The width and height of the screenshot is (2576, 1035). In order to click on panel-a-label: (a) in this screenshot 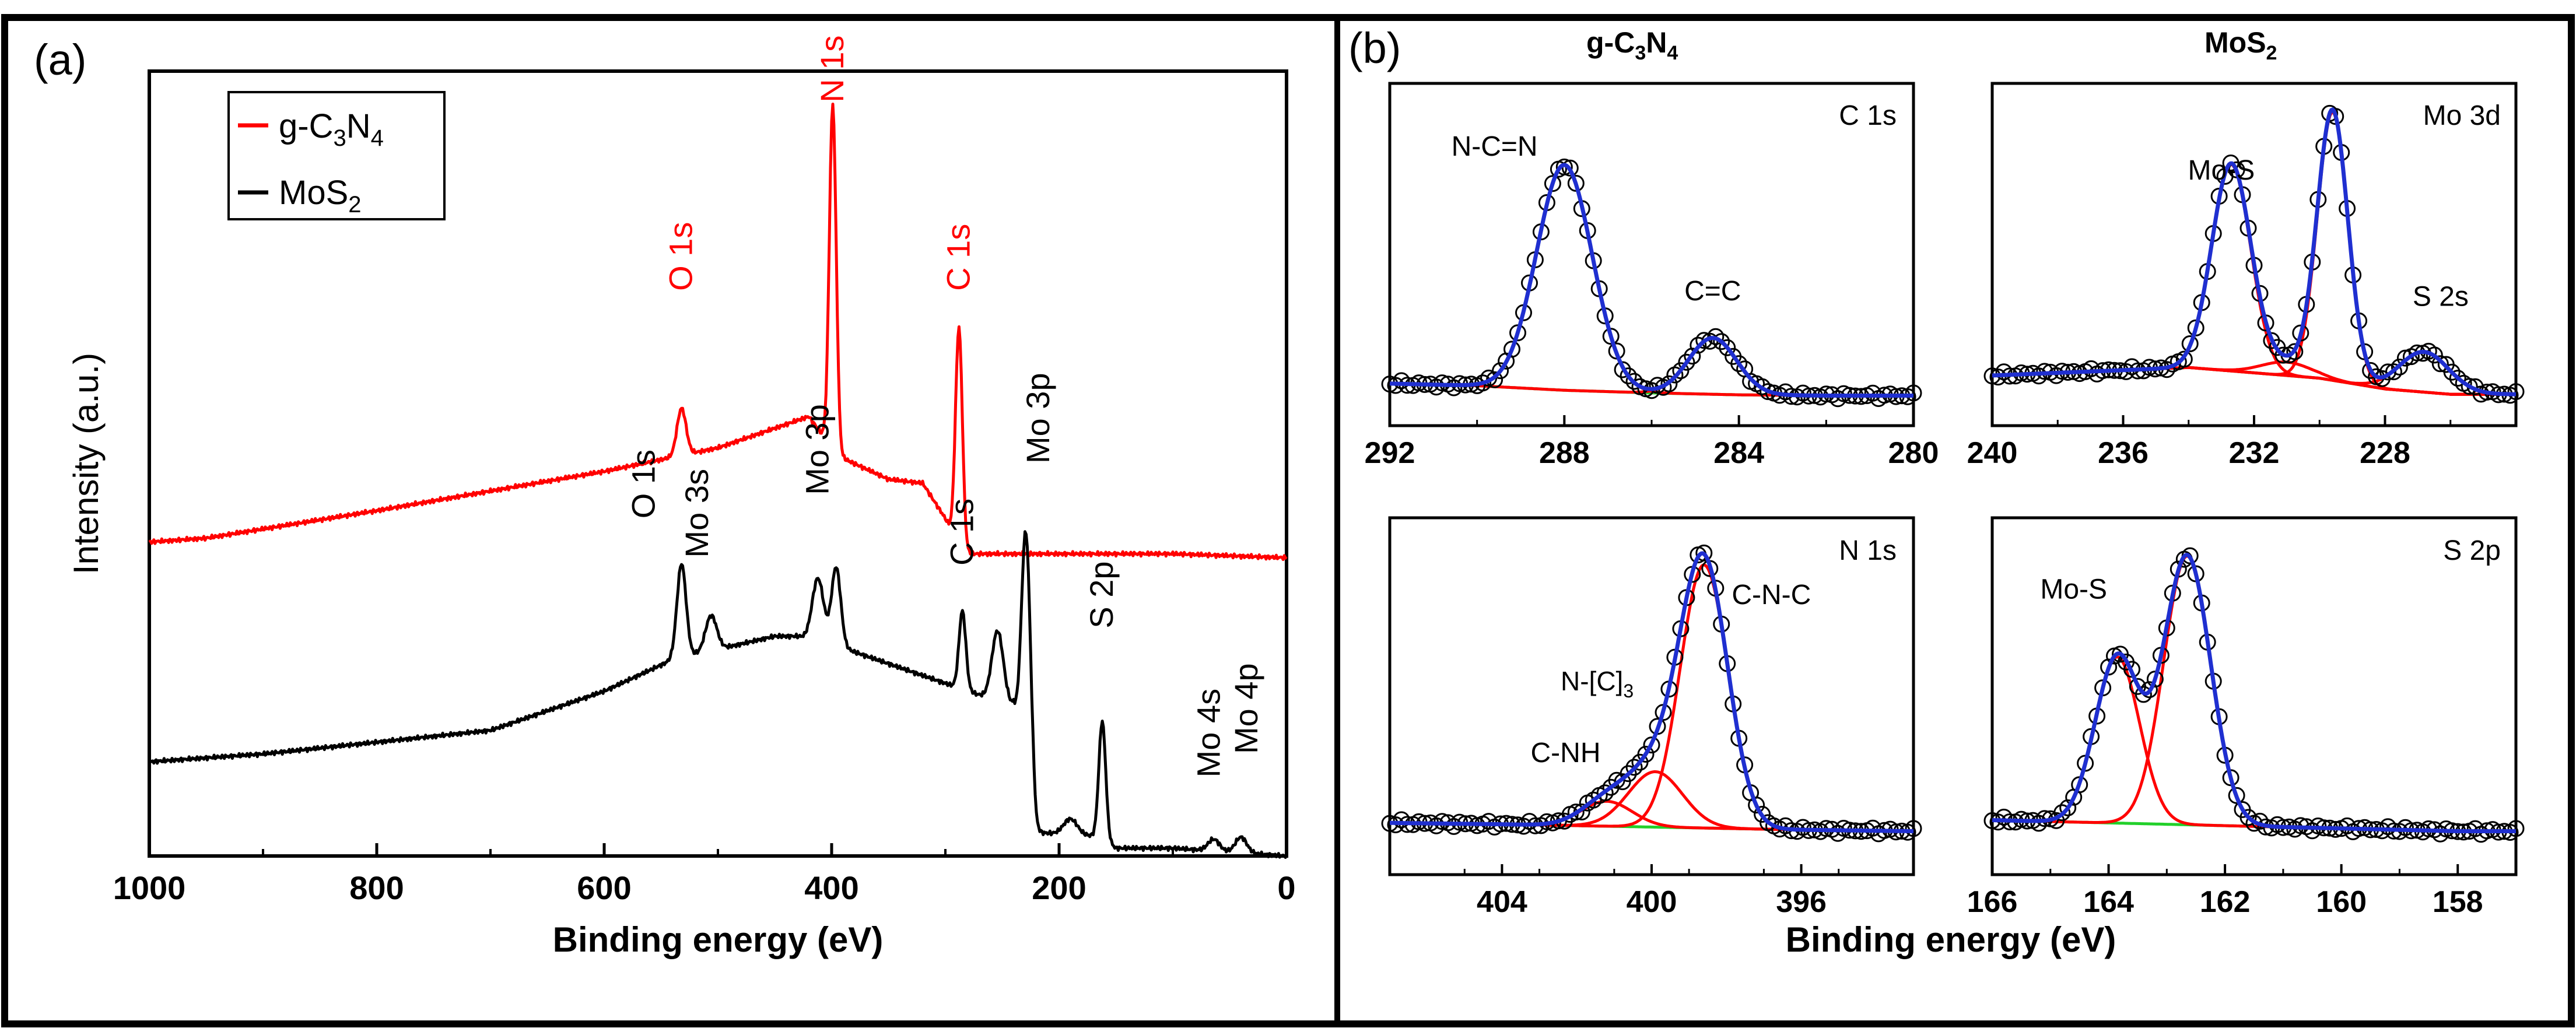, I will do `click(60, 60)`.